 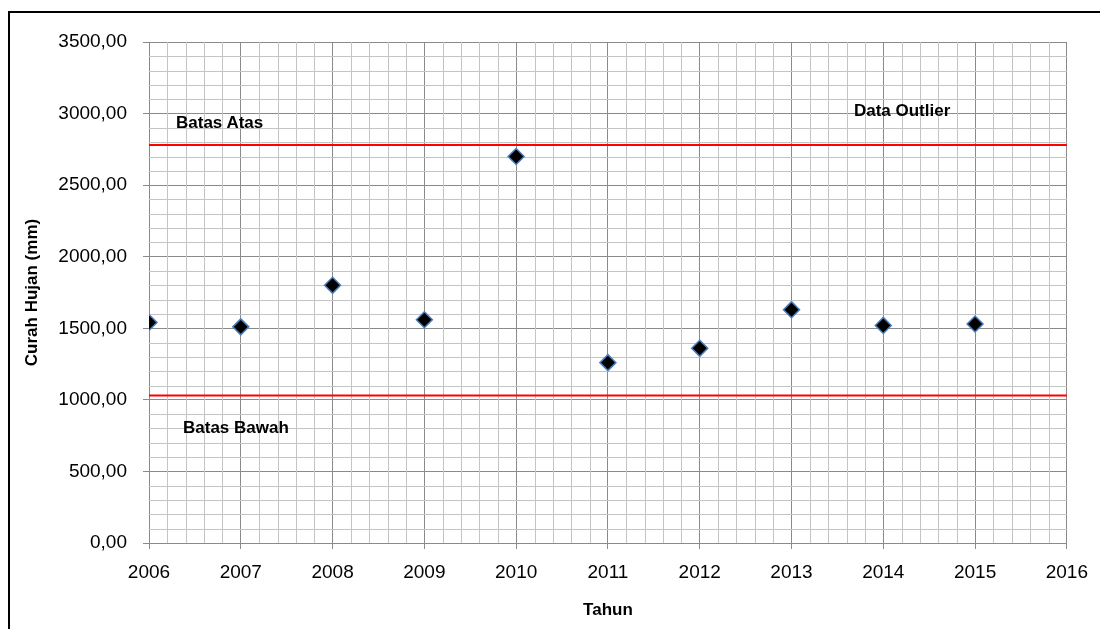 What do you see at coordinates (92, 327) in the screenshot?
I see `y-tick-label: 1500,00` at bounding box center [92, 327].